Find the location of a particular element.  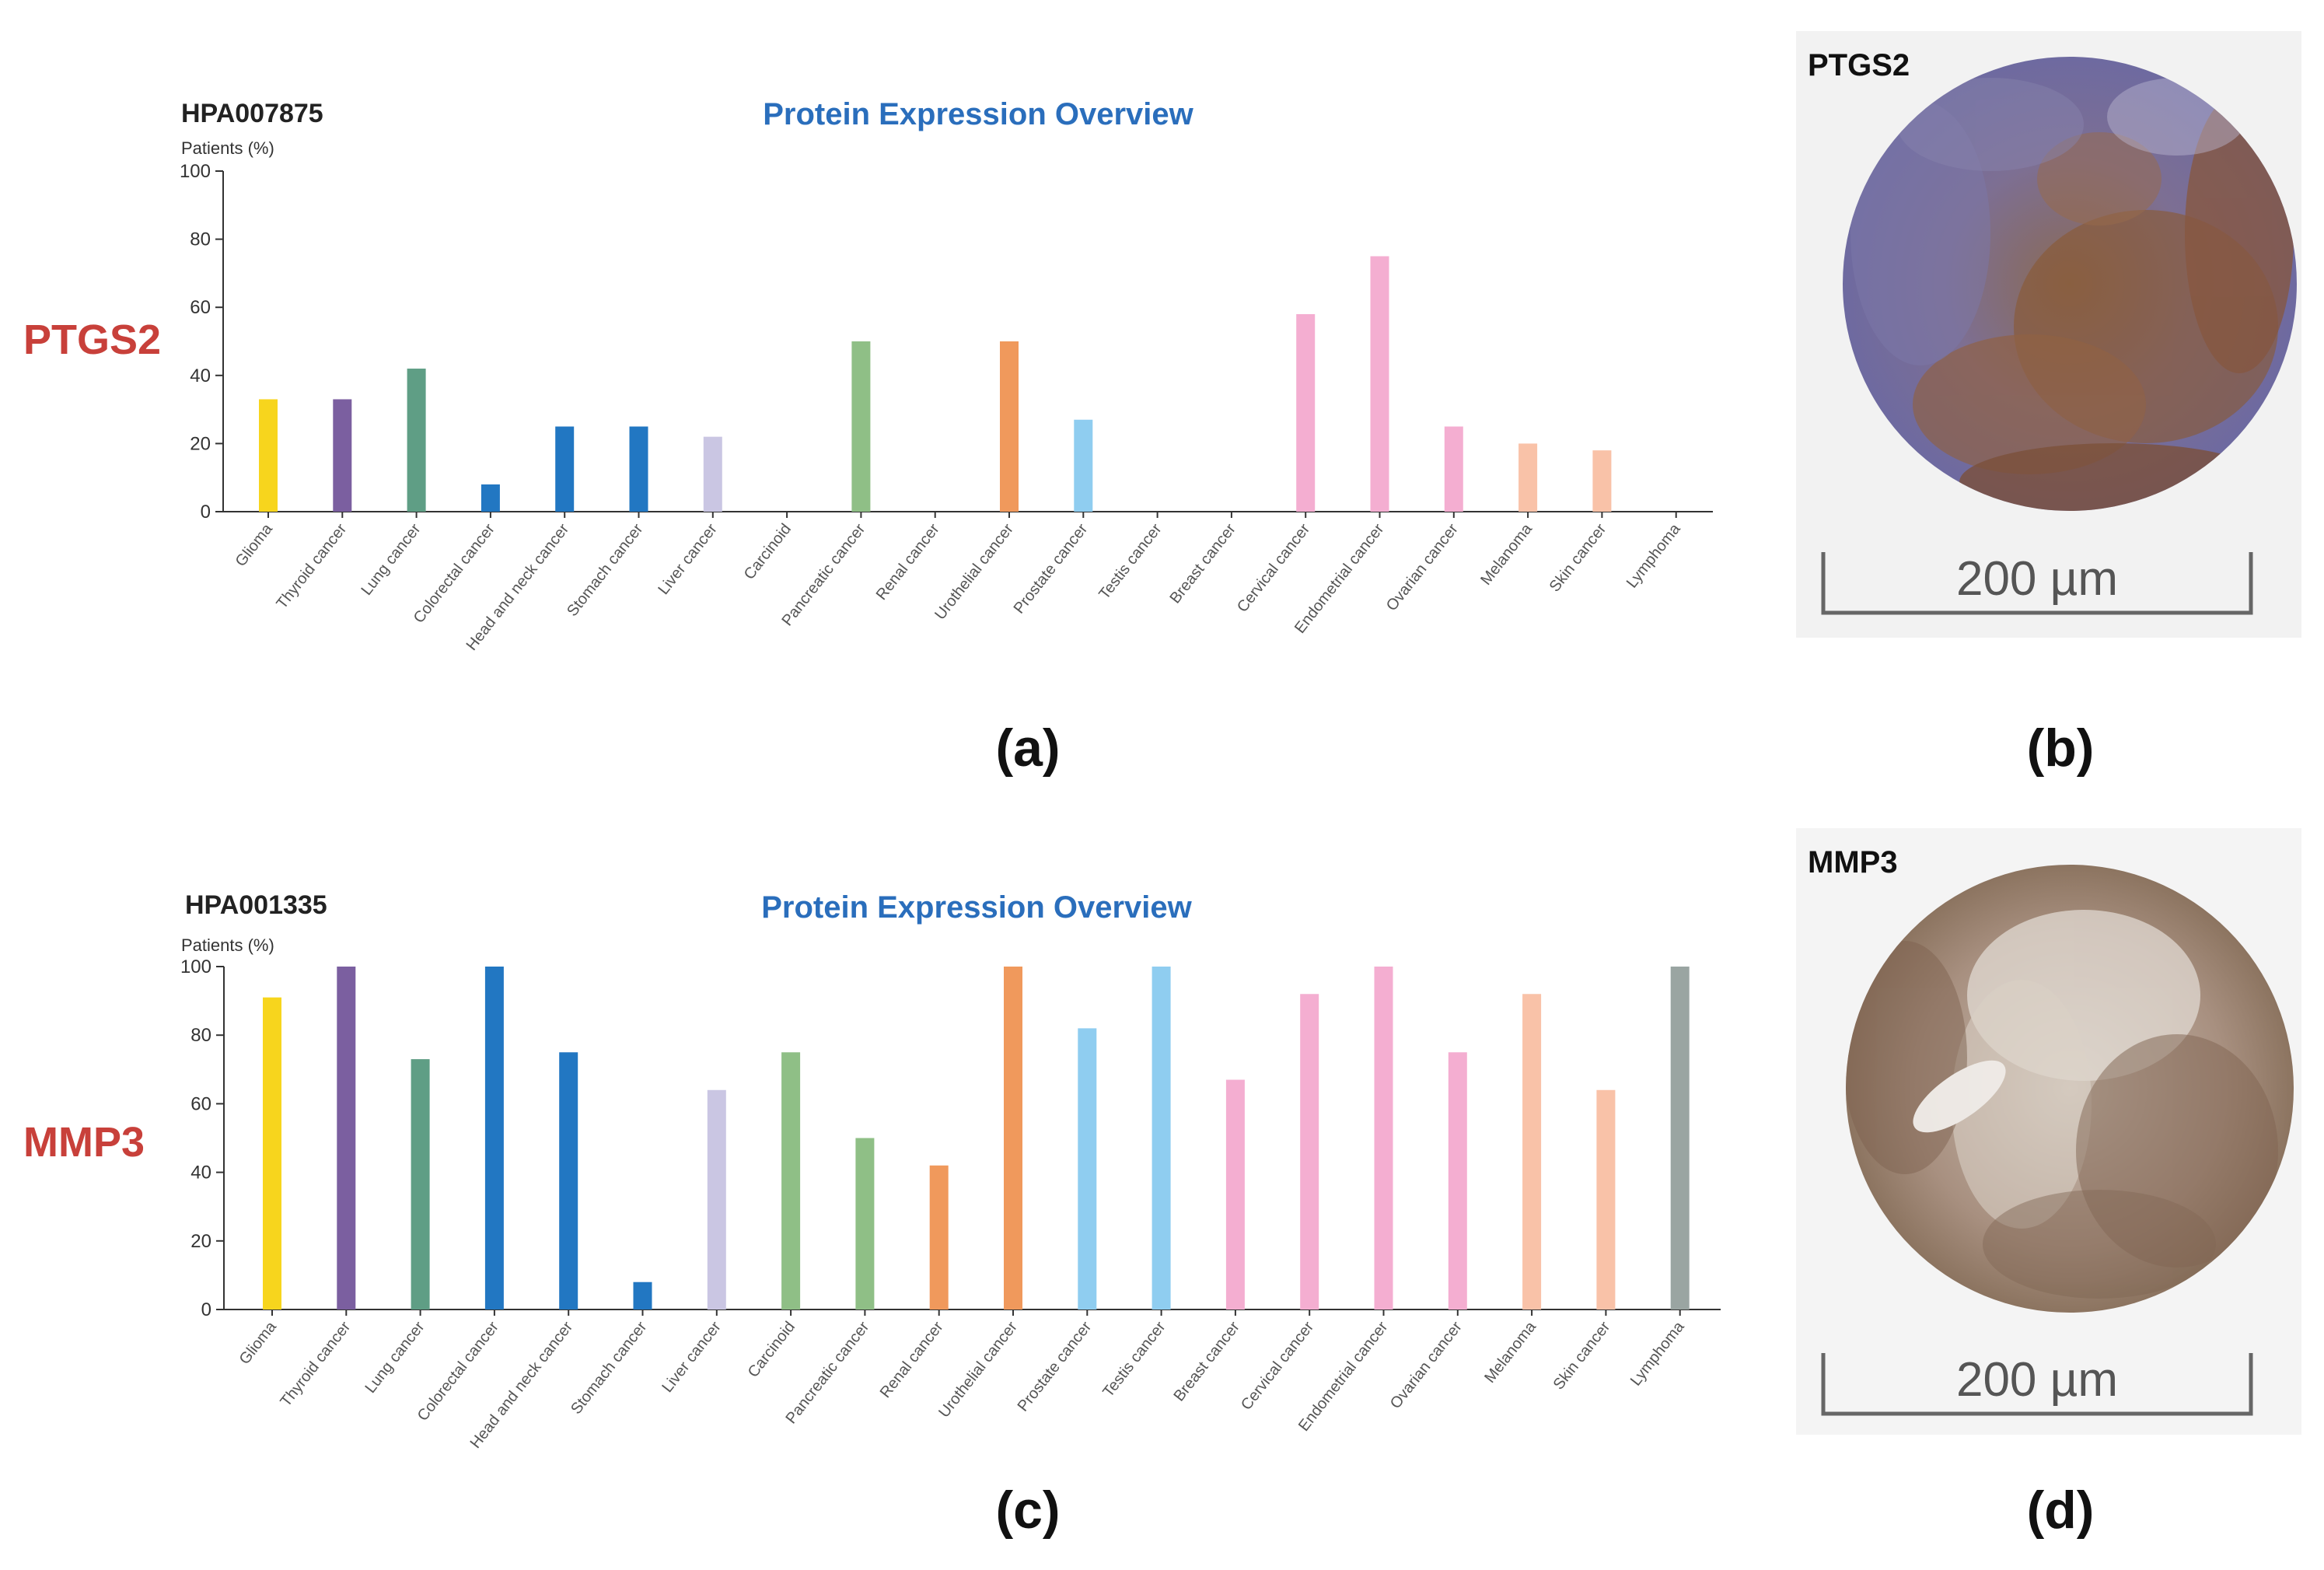

bar-breast-cancer is located at coordinates (1235, 1194).